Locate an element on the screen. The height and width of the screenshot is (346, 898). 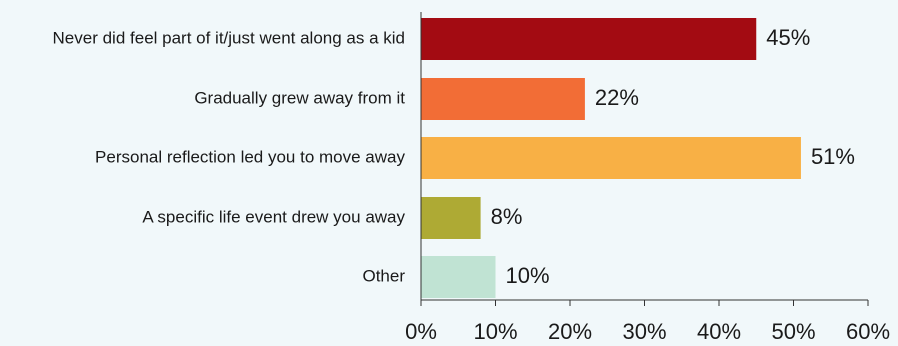
data-label-1: 45% is located at coordinates (788, 37).